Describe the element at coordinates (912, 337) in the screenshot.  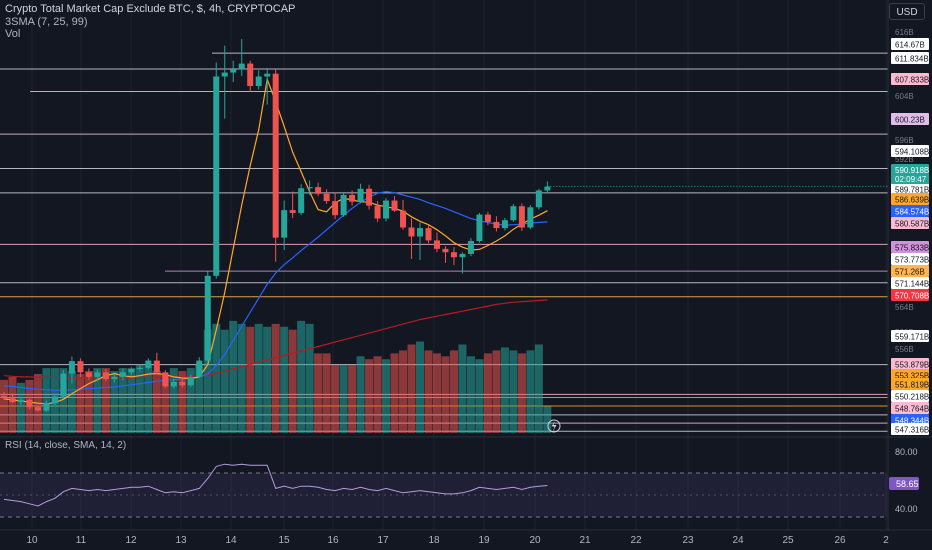
I see `price-tag-label: 559.171B` at that location.